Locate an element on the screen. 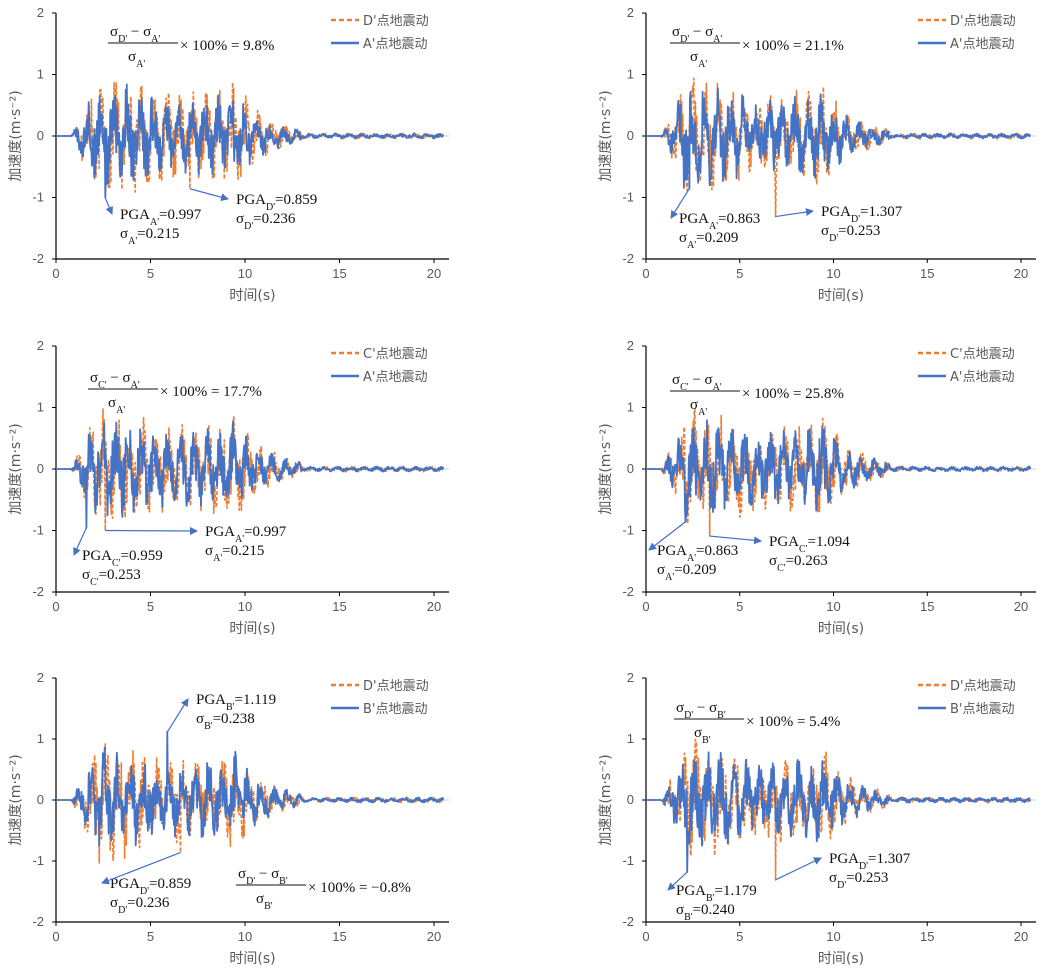 This screenshot has height=974, width=1043. formula-result: × 100% = −0.8% is located at coordinates (359, 888).